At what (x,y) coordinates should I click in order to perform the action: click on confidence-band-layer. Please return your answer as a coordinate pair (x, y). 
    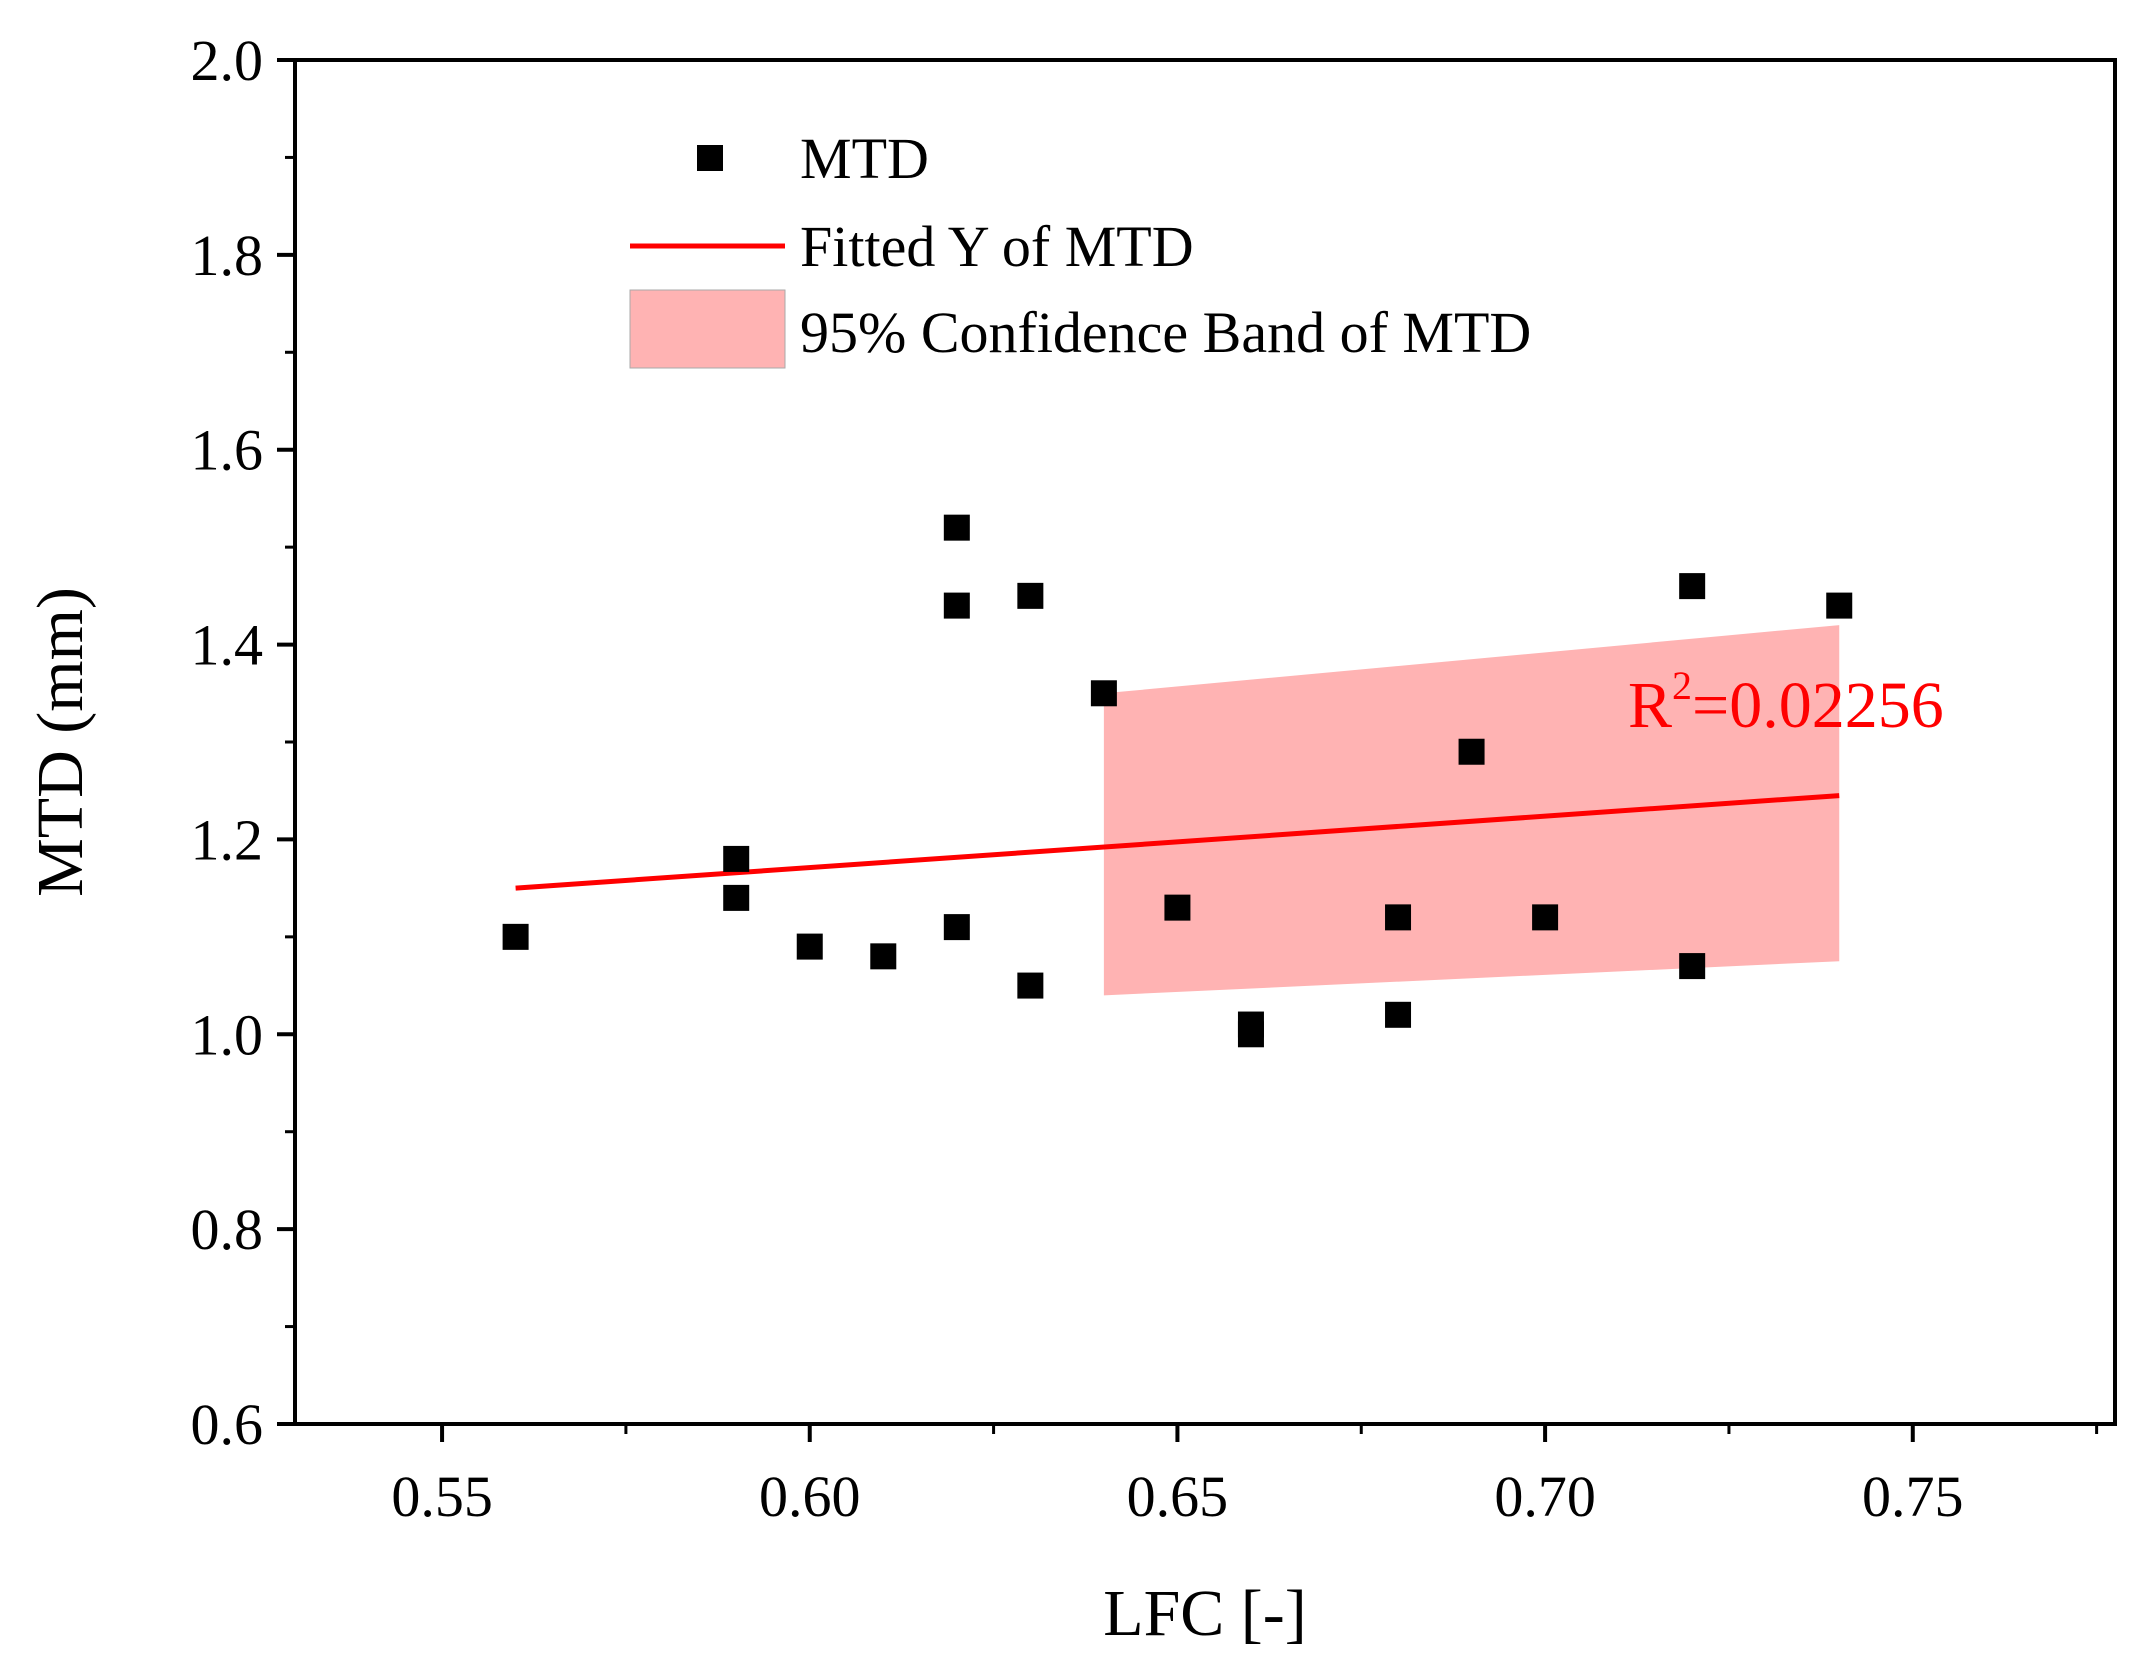
    Looking at the image, I should click on (1471, 810).